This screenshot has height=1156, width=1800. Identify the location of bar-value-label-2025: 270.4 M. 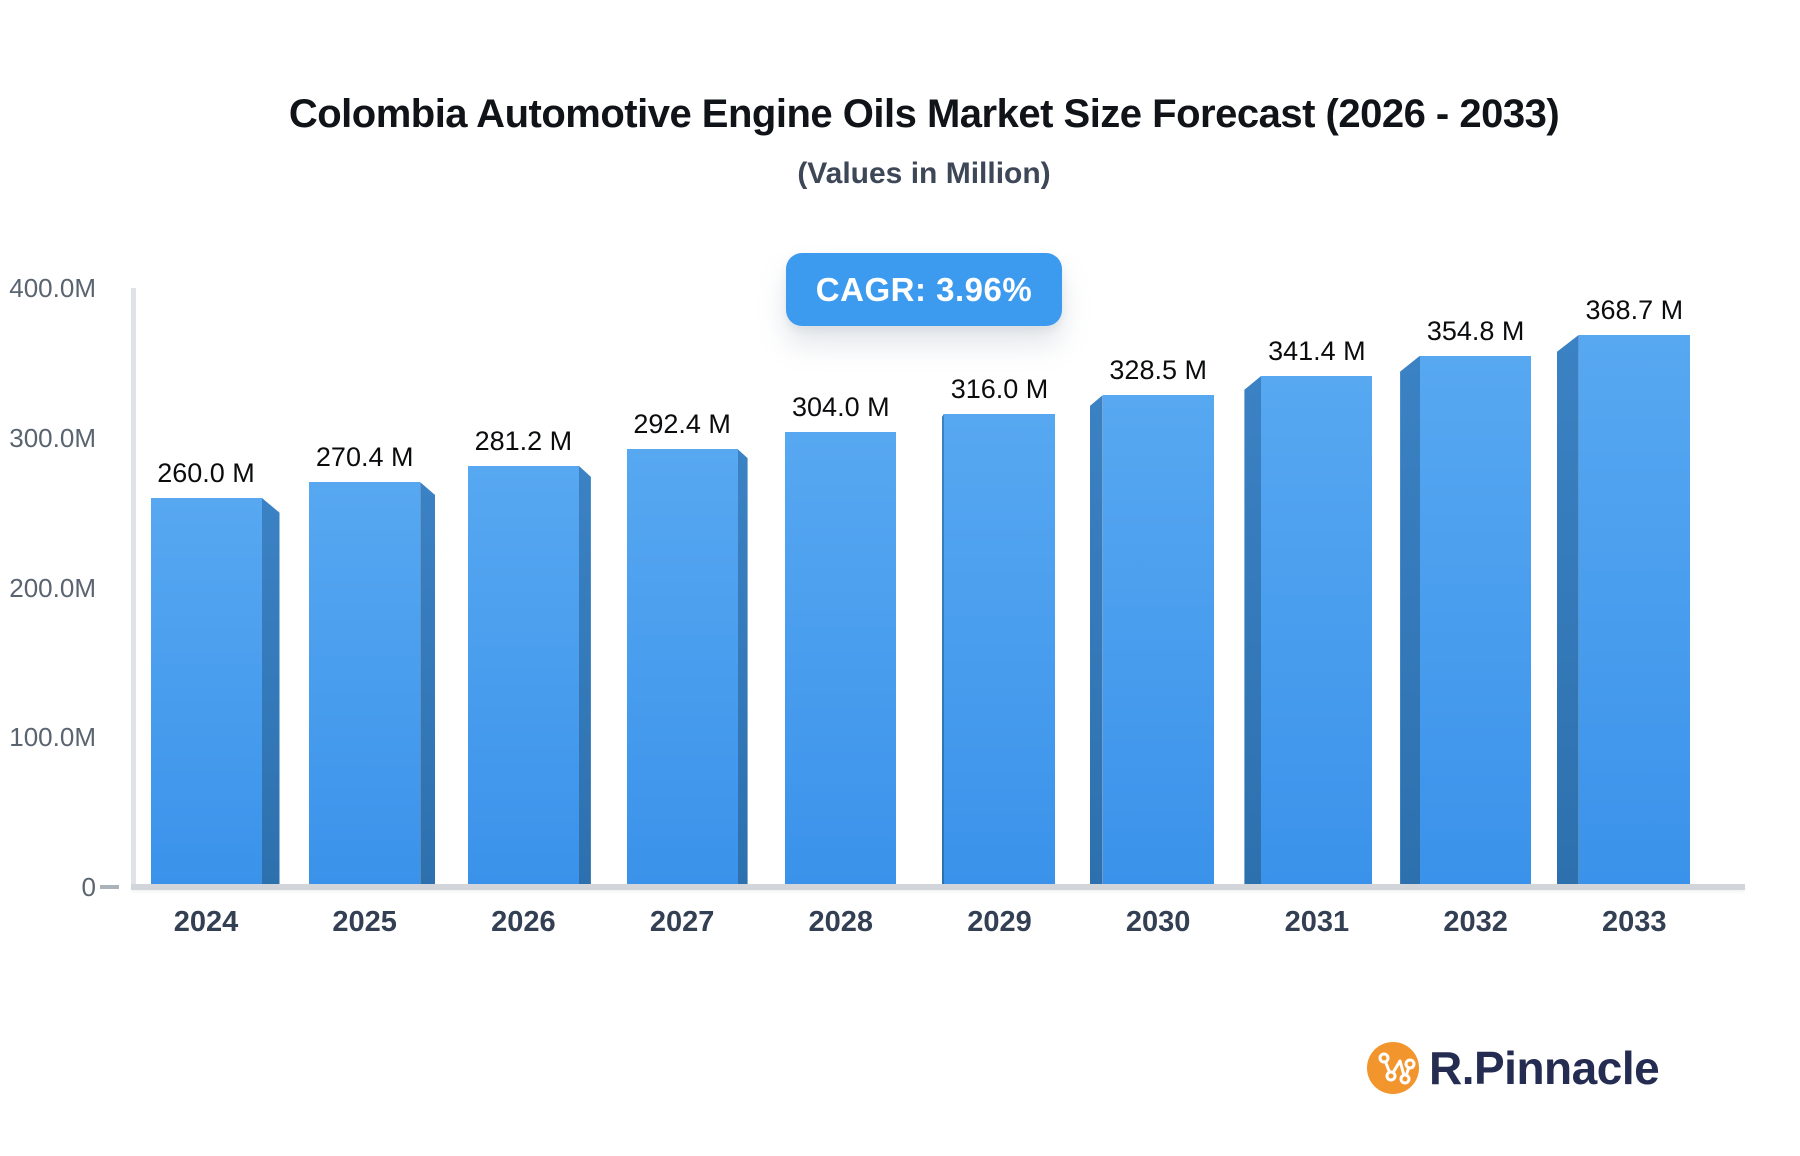
(364, 457).